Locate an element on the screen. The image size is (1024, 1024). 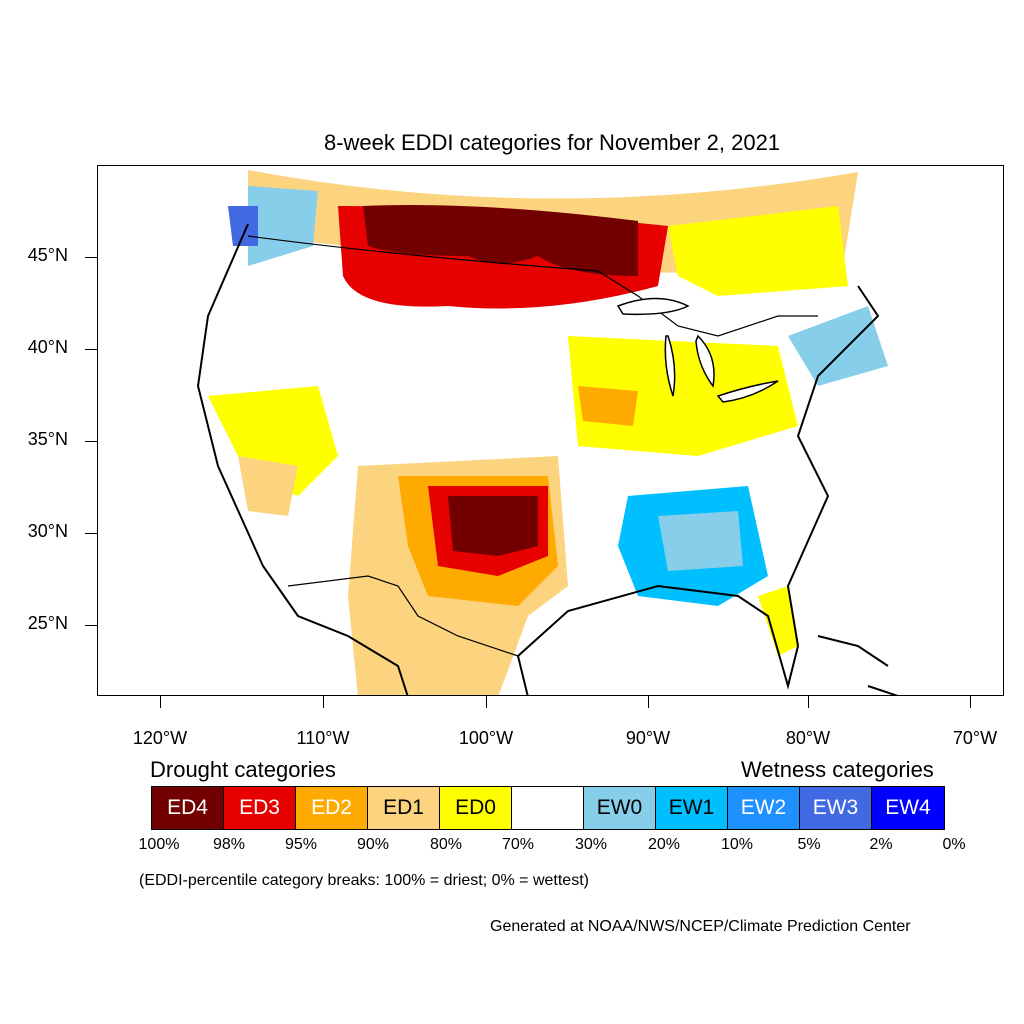
legend-swatch: EW1 is located at coordinates (692, 808).